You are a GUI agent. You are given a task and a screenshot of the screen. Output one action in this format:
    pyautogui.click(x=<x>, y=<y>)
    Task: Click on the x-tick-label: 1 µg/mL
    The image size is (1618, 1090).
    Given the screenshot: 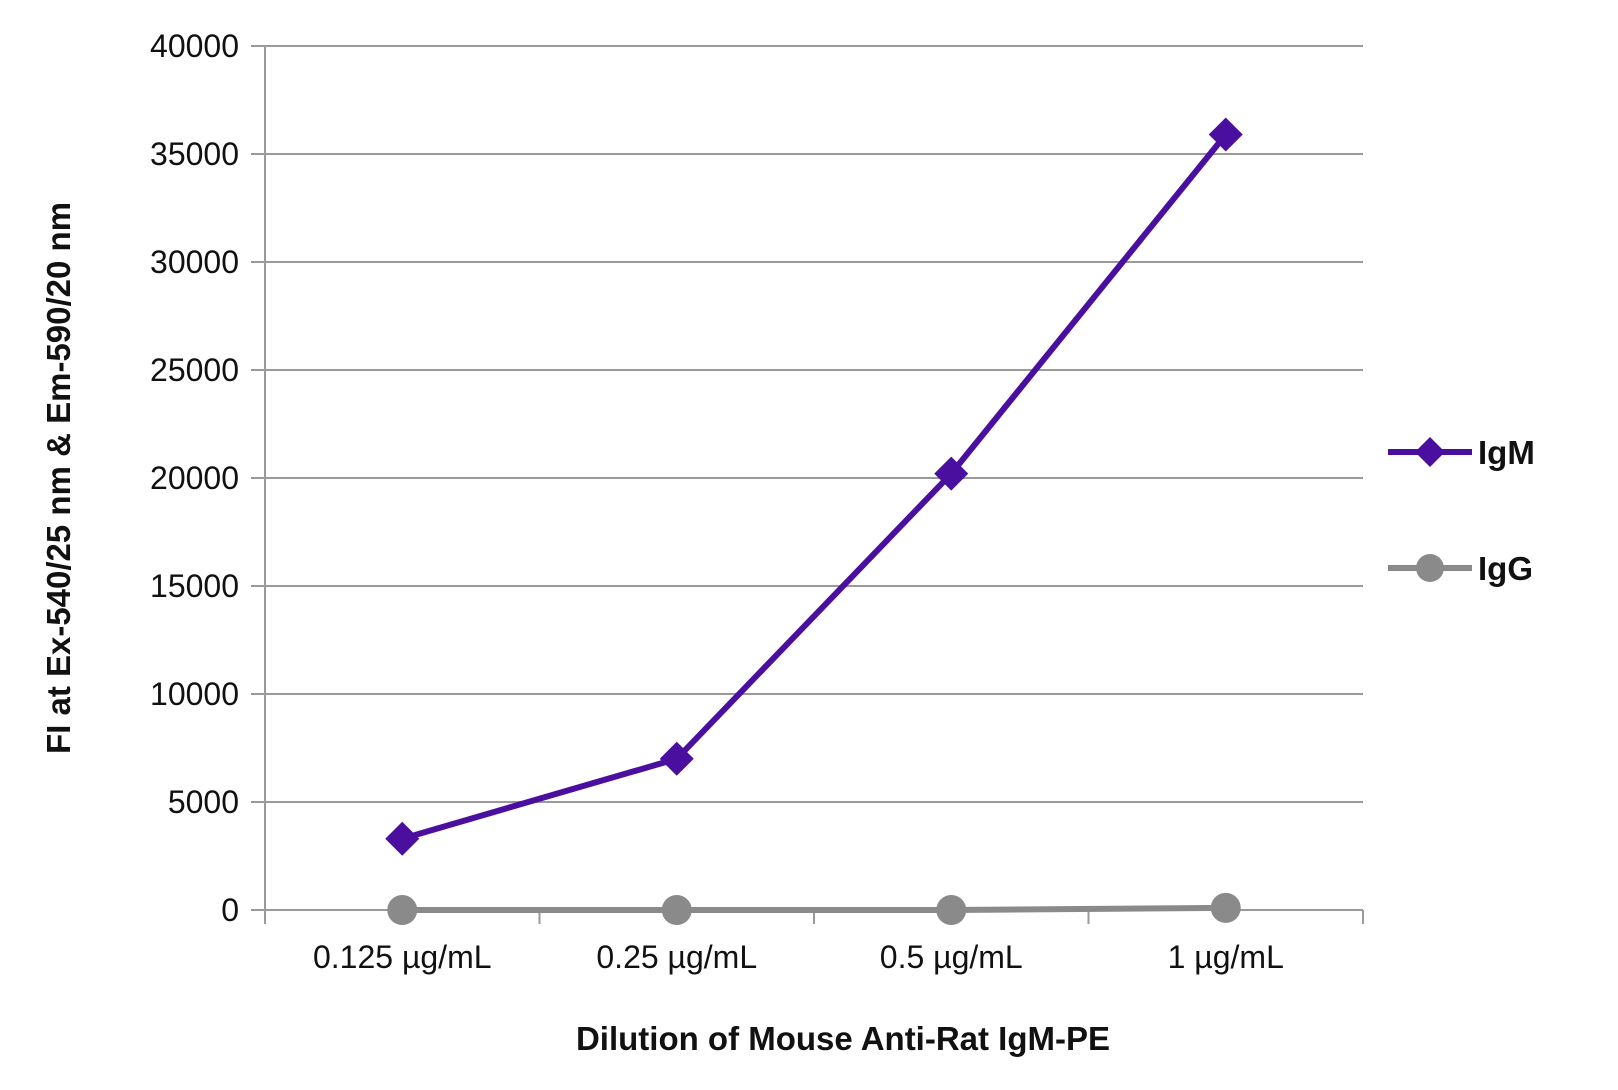 What is the action you would take?
    pyautogui.click(x=1226, y=957)
    